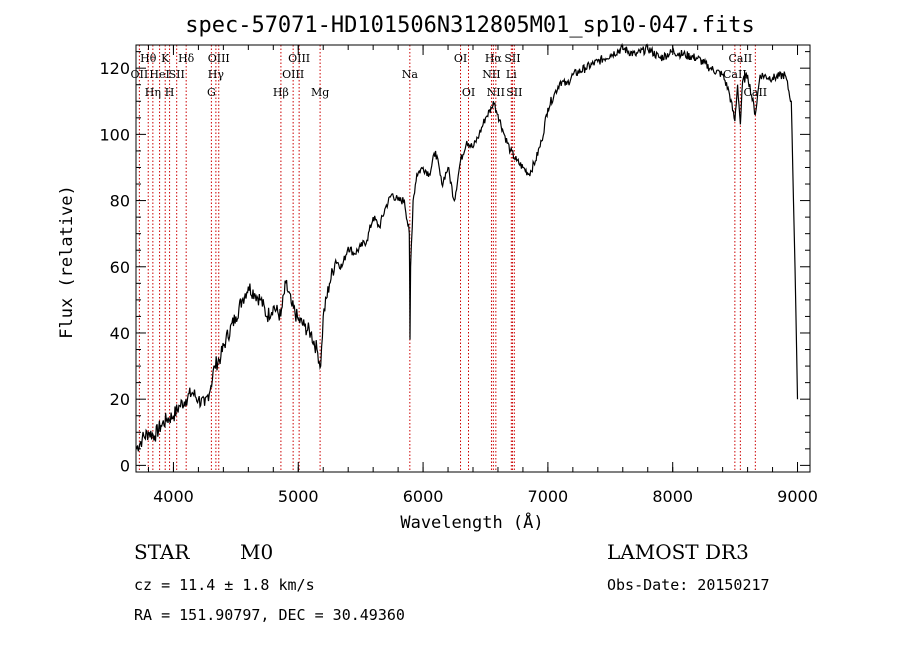  Describe the element at coordinates (548, 496) in the screenshot. I see `x-tick-label: 7000` at that location.